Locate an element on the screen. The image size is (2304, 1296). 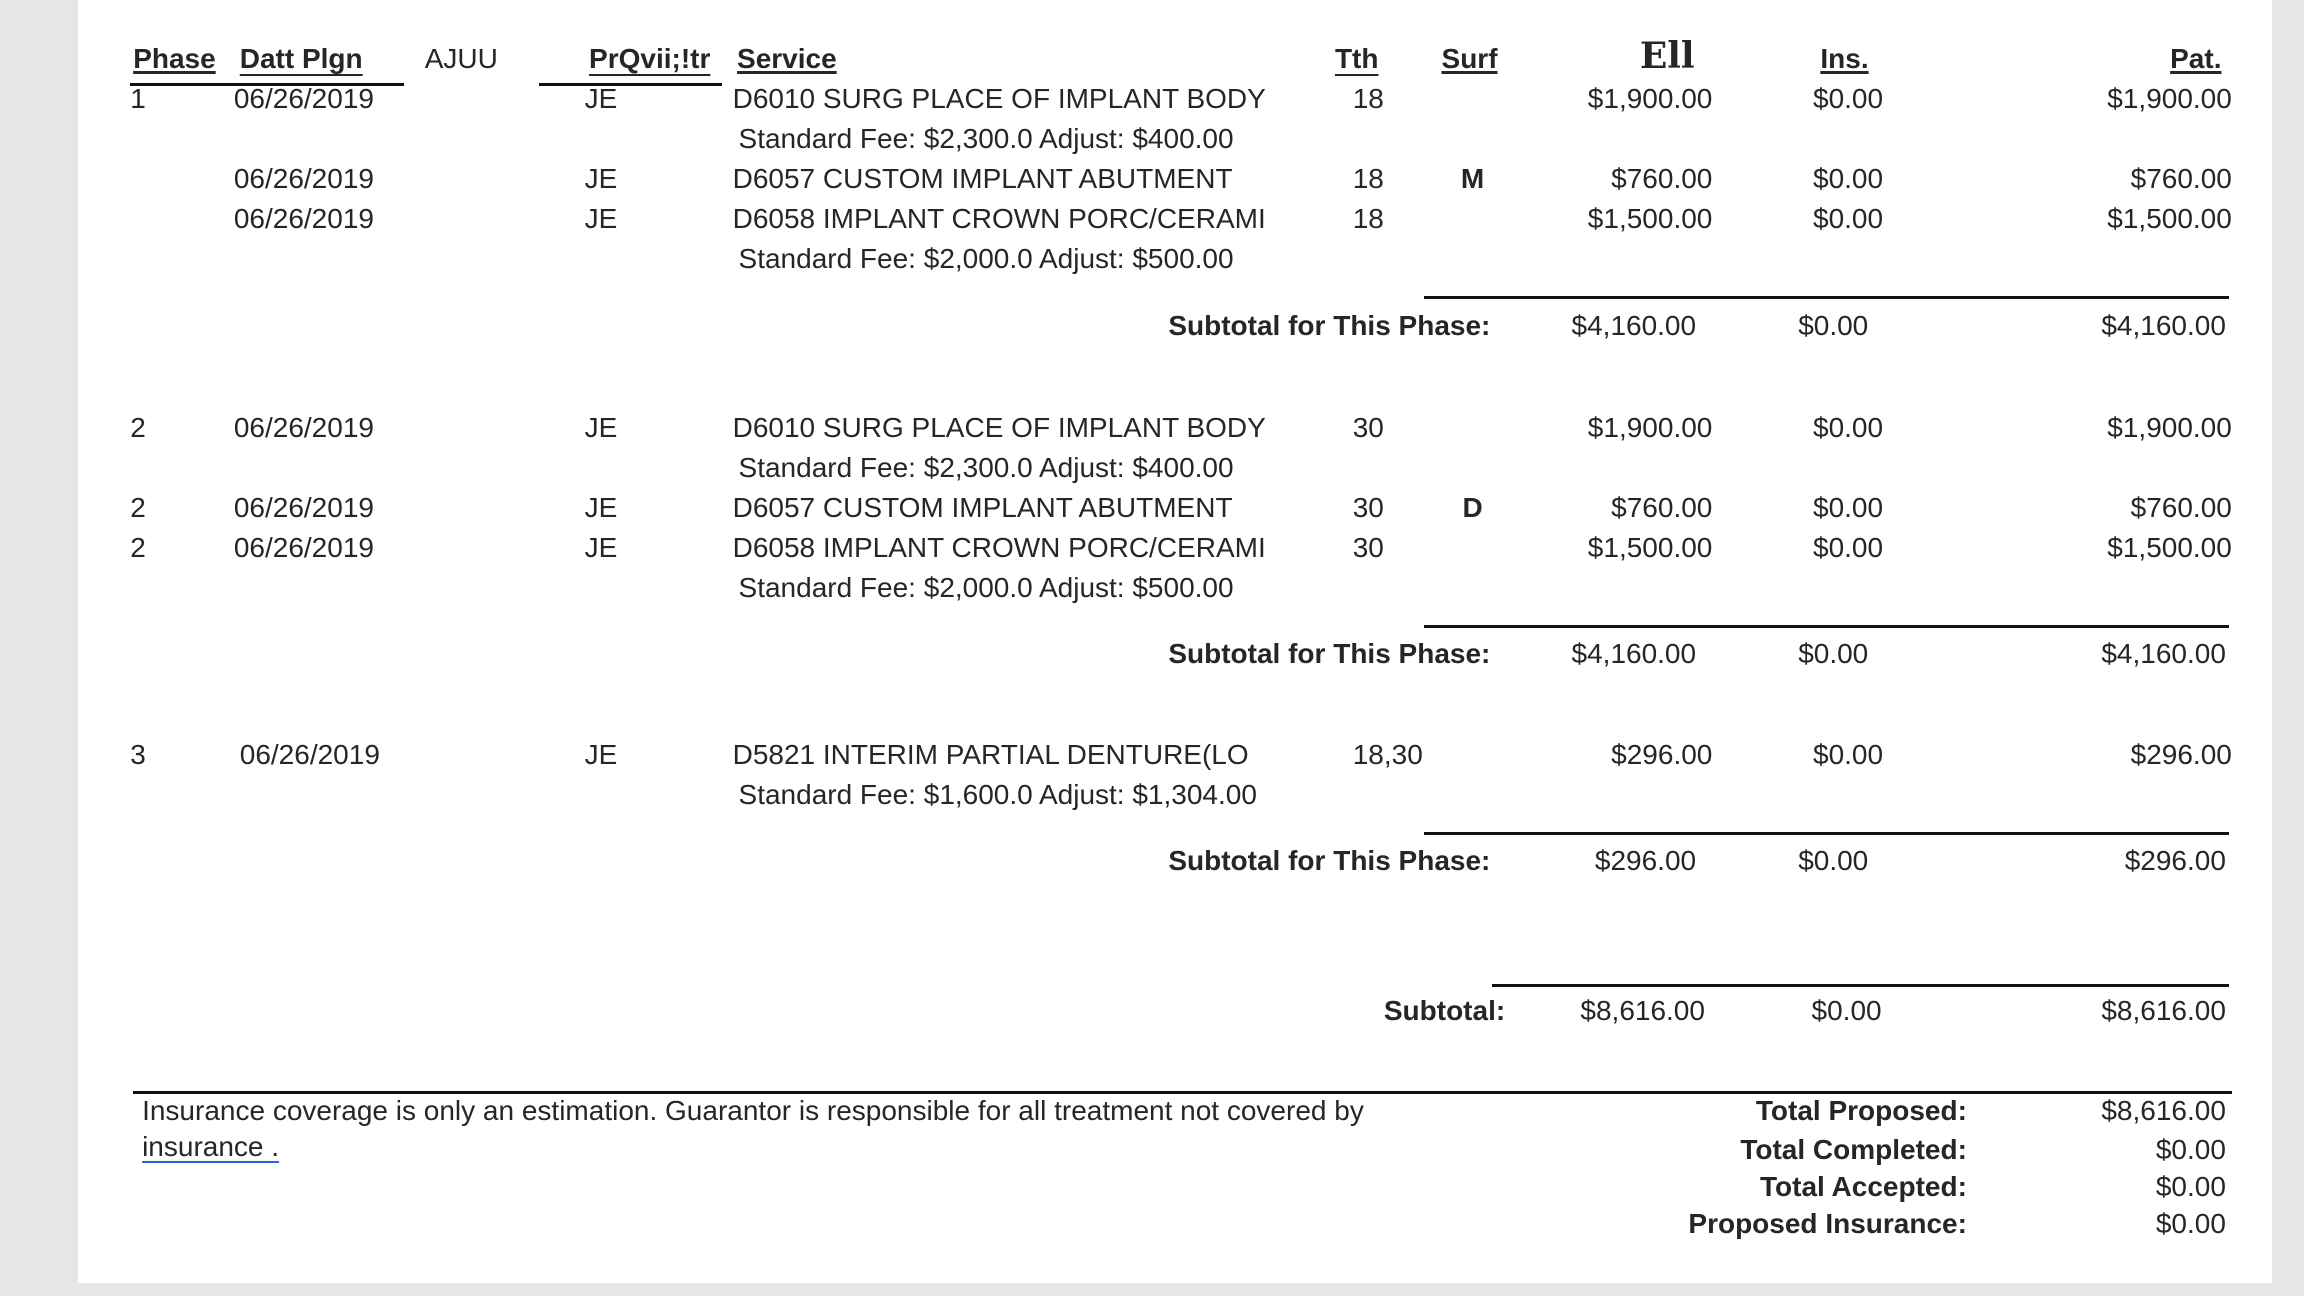
footer-rule is located at coordinates (1182, 1092).